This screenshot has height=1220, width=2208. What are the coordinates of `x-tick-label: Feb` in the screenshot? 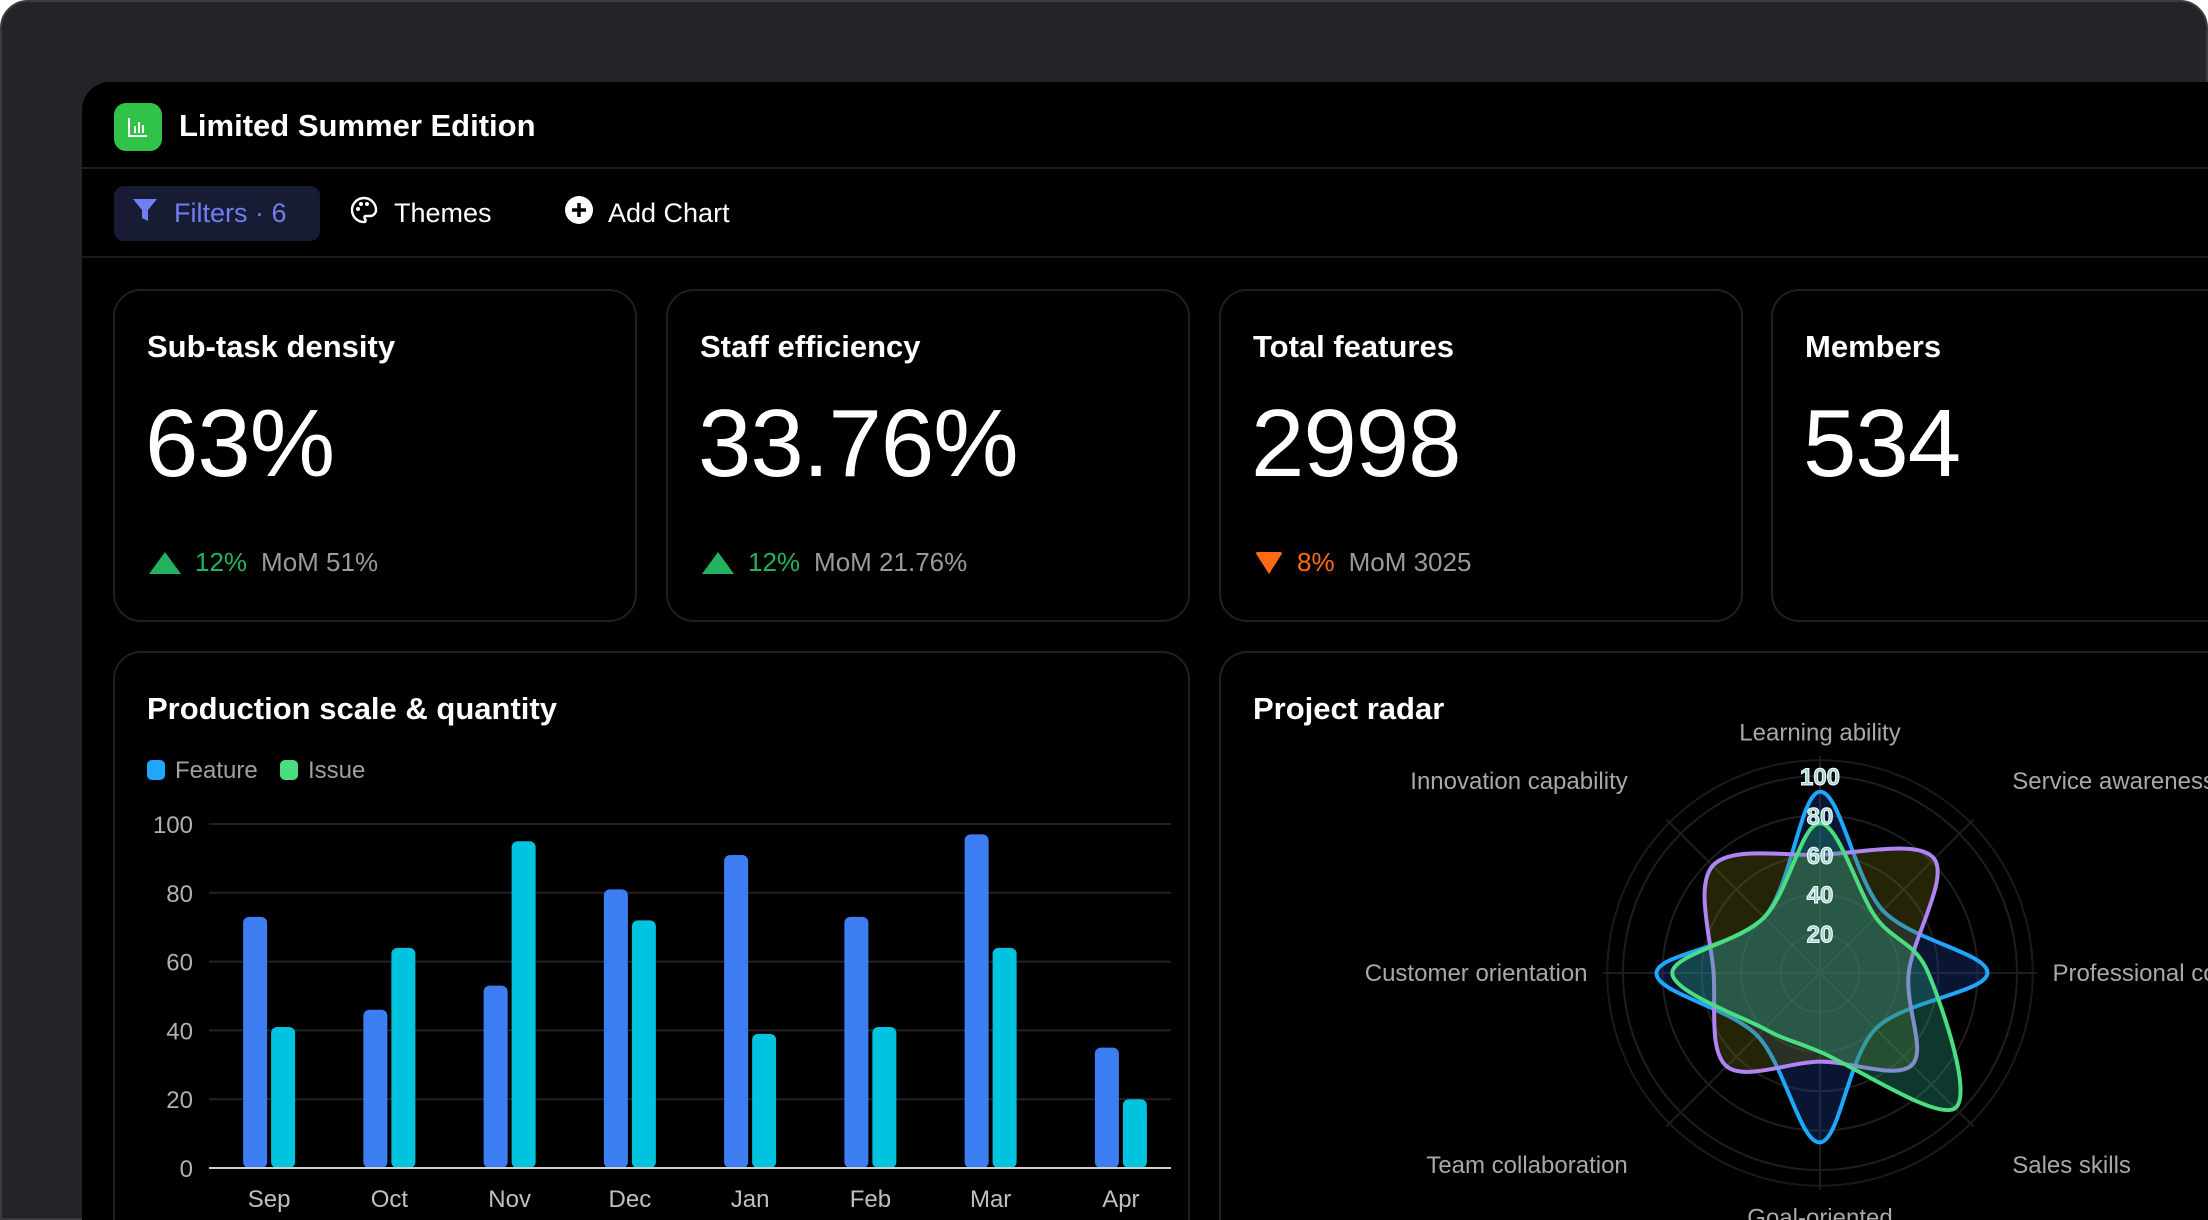 It's located at (870, 1199).